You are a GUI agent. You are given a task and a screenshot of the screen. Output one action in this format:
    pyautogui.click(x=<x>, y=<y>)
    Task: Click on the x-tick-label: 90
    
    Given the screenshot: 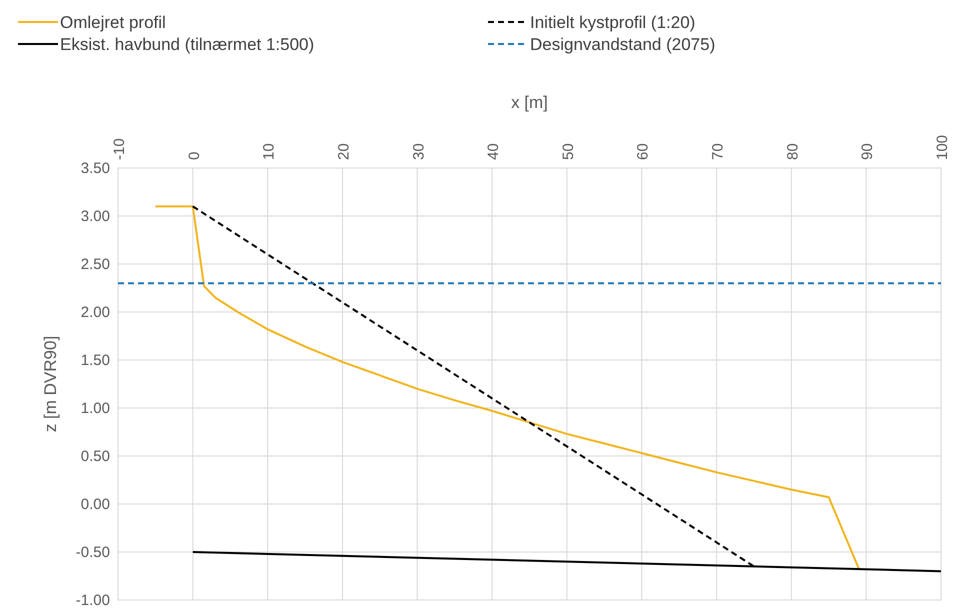 What is the action you would take?
    pyautogui.click(x=867, y=151)
    